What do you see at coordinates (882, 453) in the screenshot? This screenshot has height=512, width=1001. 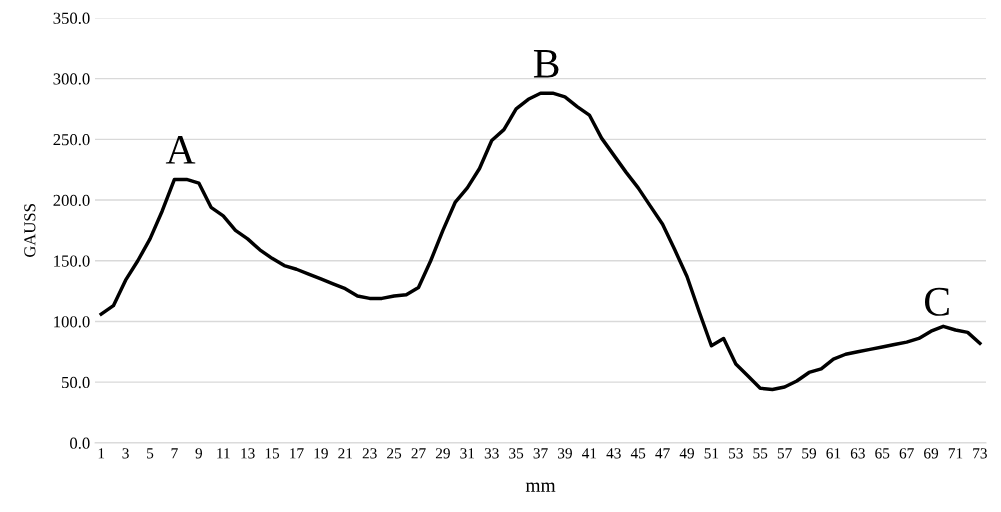 I see `x-tick-label: 65` at bounding box center [882, 453].